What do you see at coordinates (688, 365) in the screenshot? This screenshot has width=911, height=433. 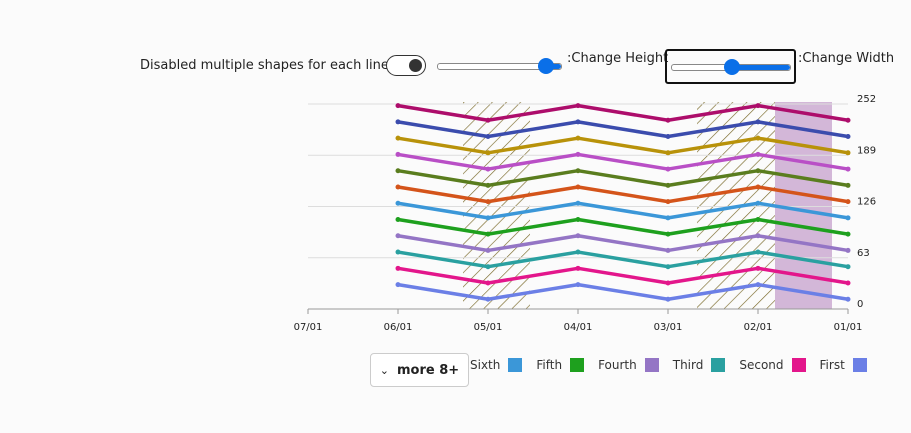 I see `legend-label: Third` at bounding box center [688, 365].